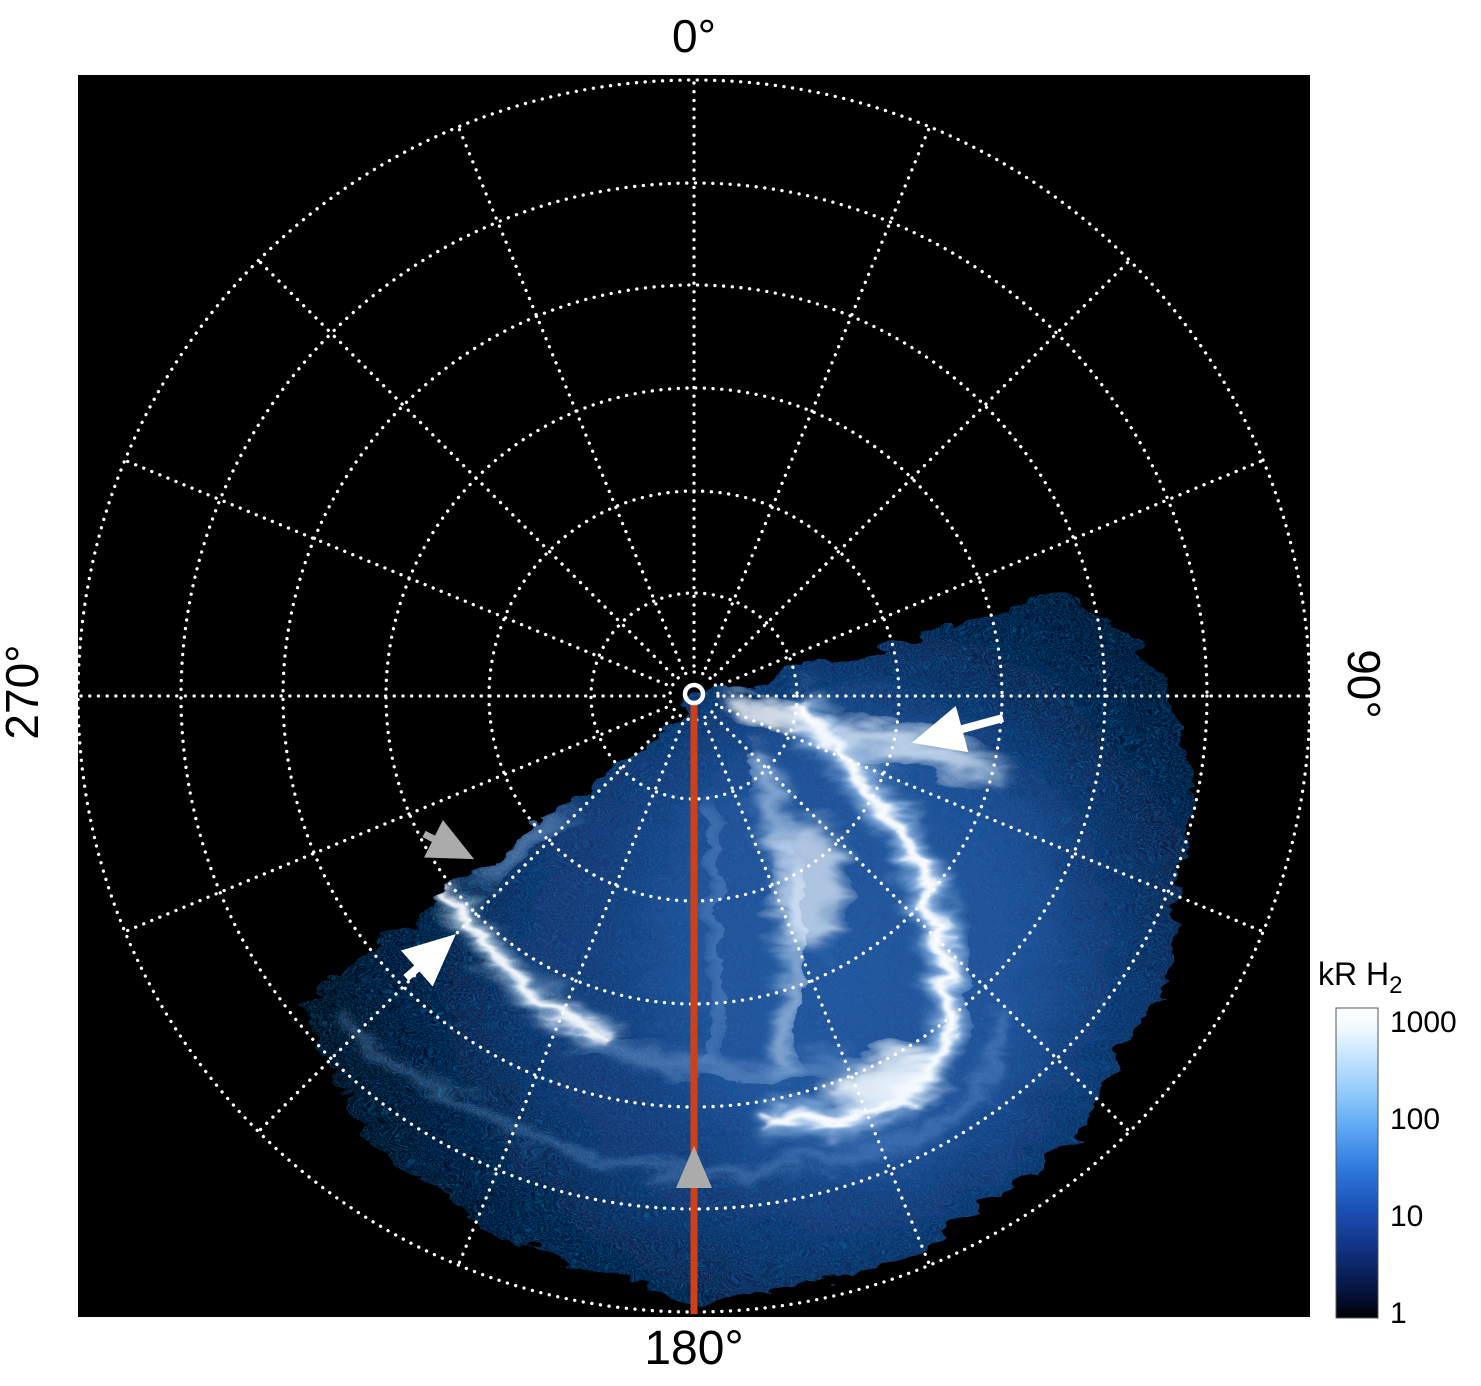 The width and height of the screenshot is (1481, 1386). I want to click on colorbar-title-sub: 2, so click(1395, 985).